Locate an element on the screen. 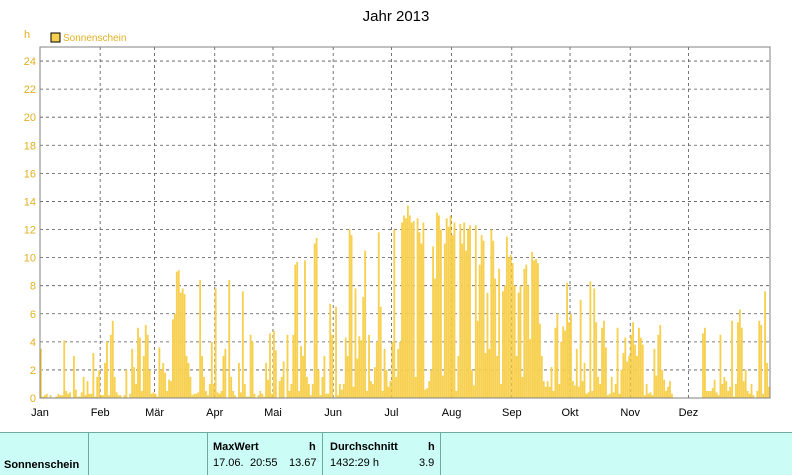 The height and width of the screenshot is (475, 792). x-tick-label: Jan is located at coordinates (40, 413).